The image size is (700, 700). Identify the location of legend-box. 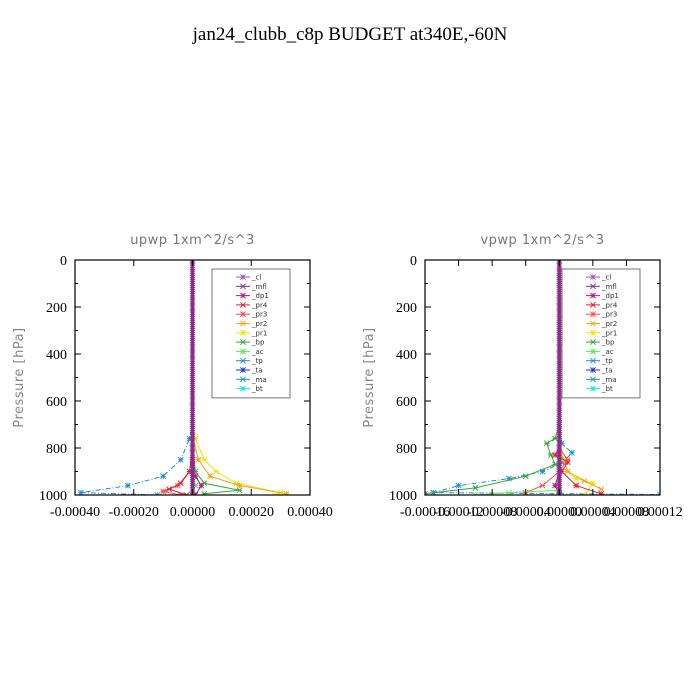
(601, 333).